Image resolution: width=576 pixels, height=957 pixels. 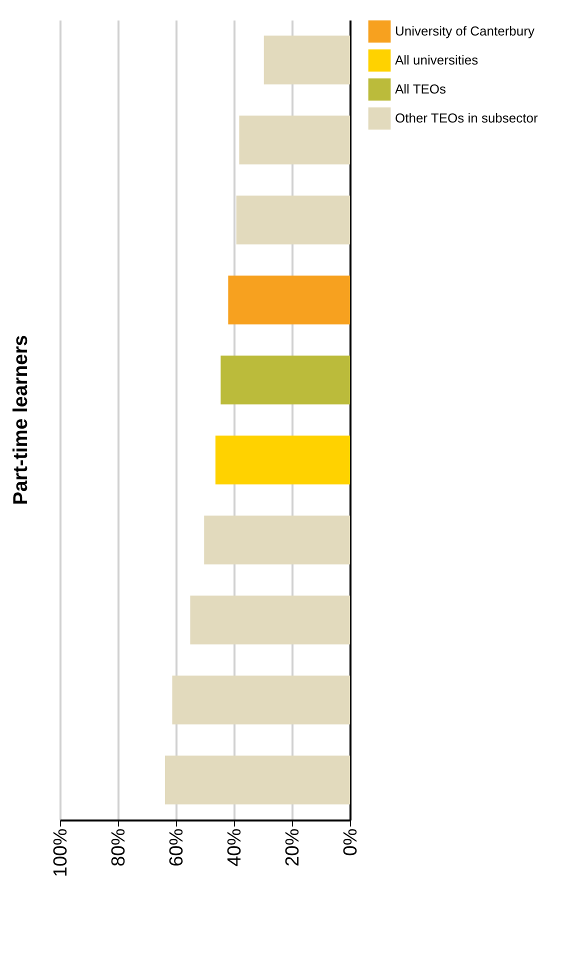 What do you see at coordinates (351, 842) in the screenshot?
I see `x-tick-label: 0%` at bounding box center [351, 842].